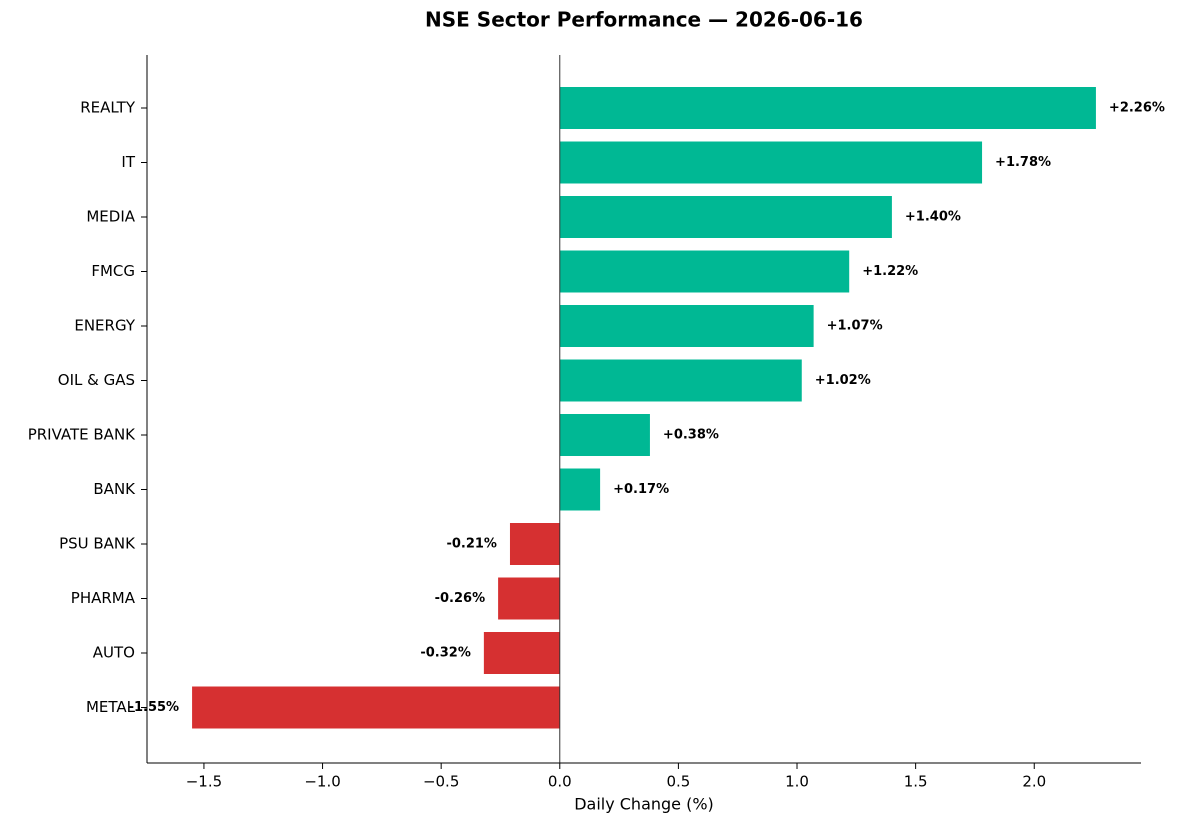 The image size is (1184, 832). What do you see at coordinates (108, 108) in the screenshot?
I see `y-tick-label: REALTY` at bounding box center [108, 108].